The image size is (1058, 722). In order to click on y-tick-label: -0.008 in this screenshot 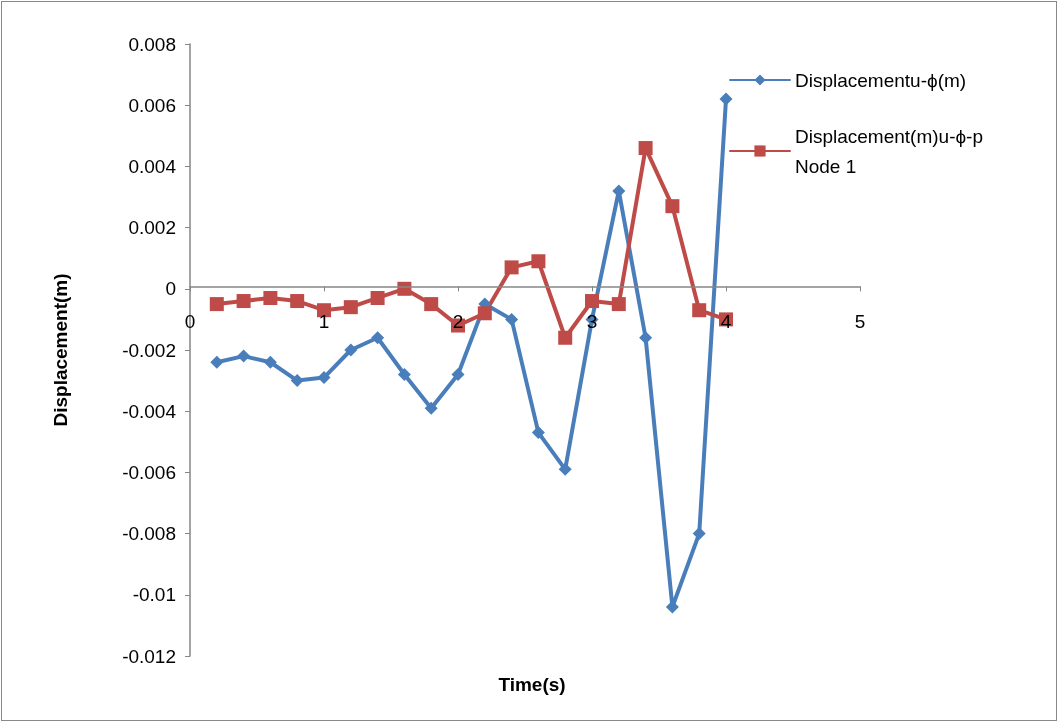, I will do `click(149, 534)`.